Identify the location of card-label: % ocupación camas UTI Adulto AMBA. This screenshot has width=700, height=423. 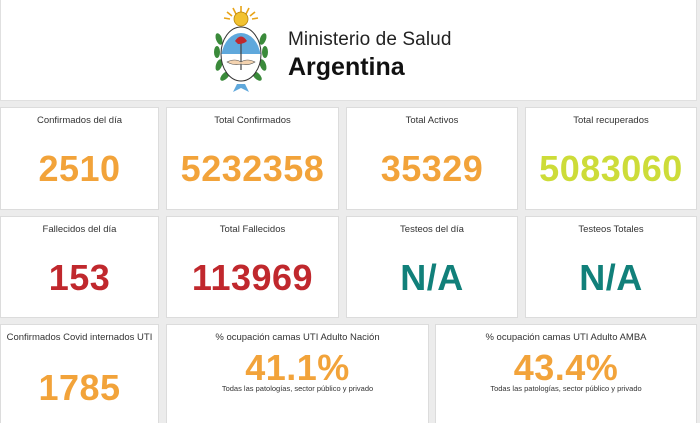
(566, 337).